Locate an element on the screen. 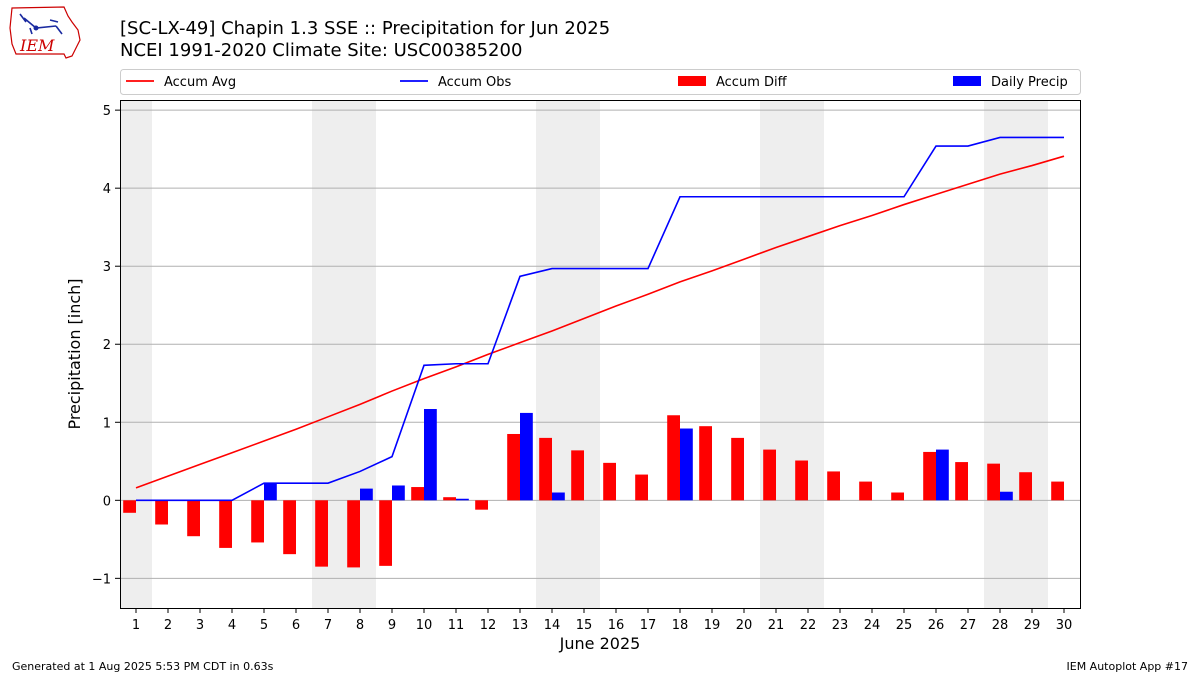 The width and height of the screenshot is (1200, 675). y-axis-ticks: −1 0 1 2 3 4 5 is located at coordinates (106, 345).